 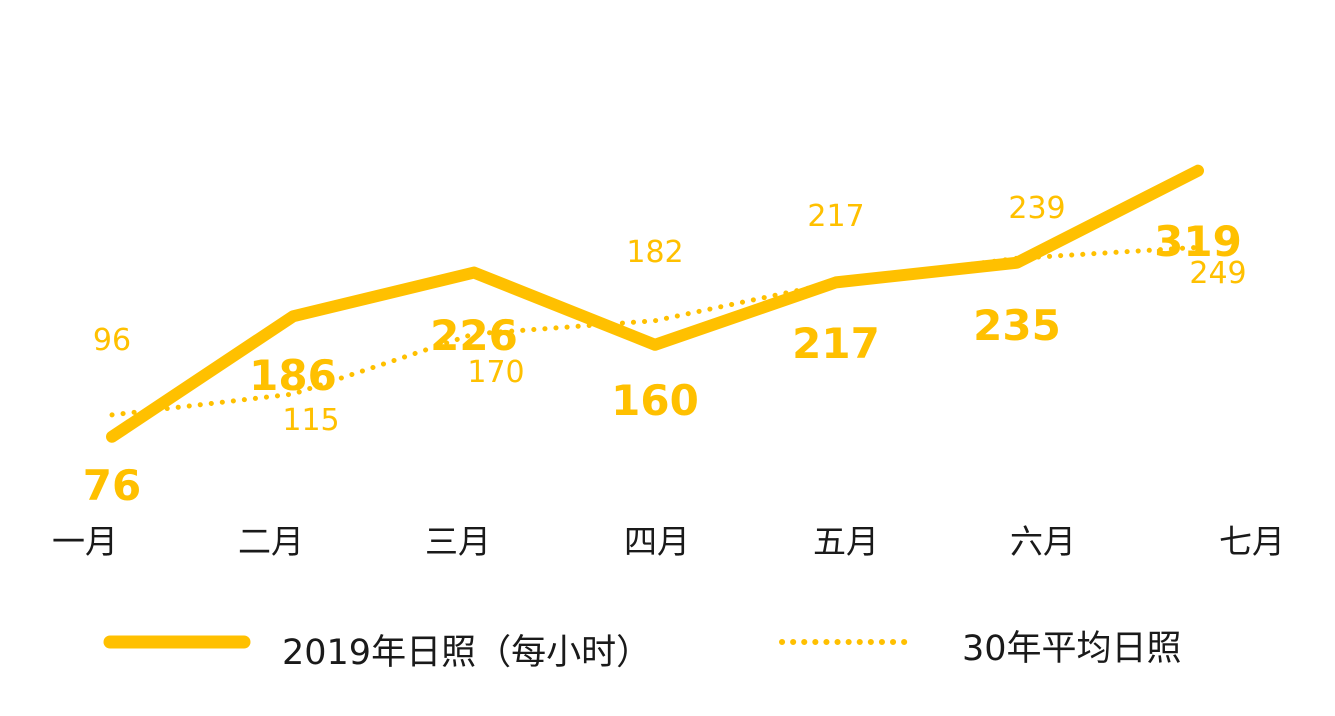 I want to click on data-label-2019: 76, so click(x=112, y=485).